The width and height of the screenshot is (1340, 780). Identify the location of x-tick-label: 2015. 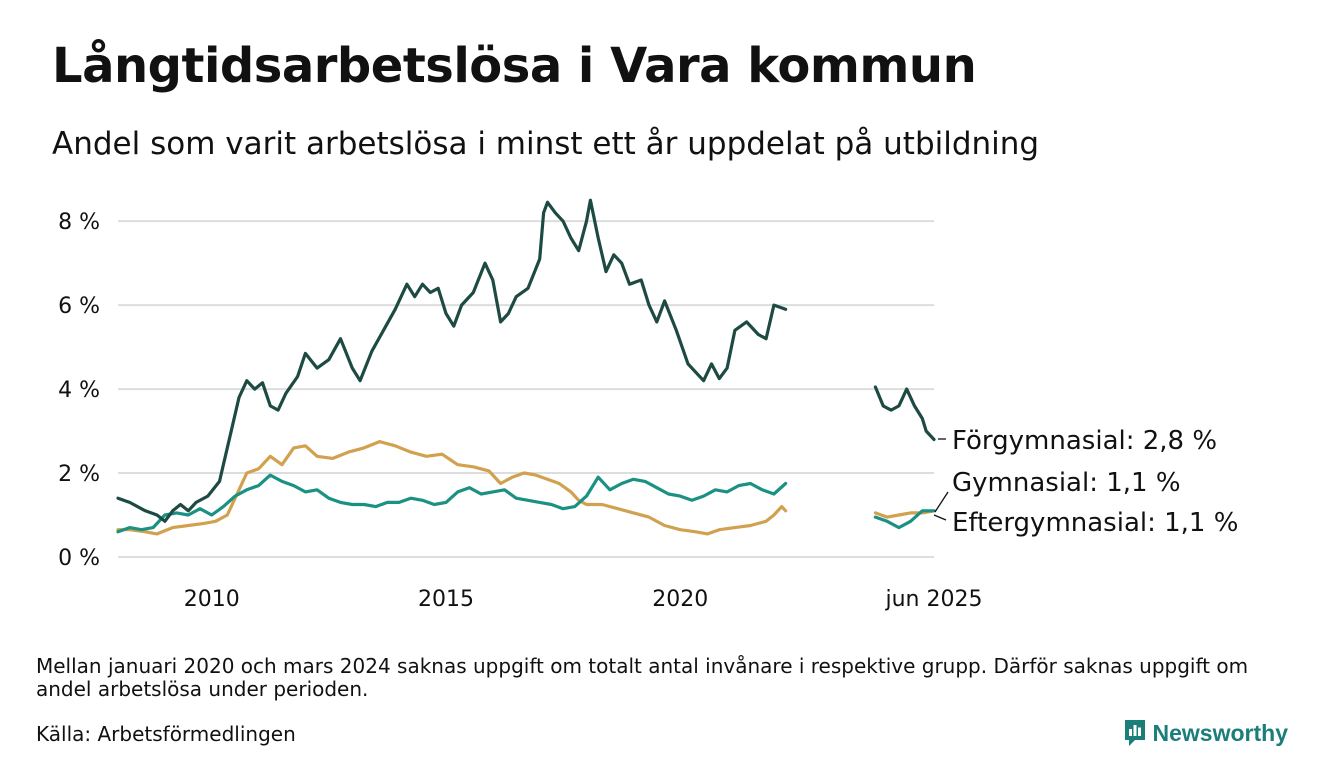
(446, 599).